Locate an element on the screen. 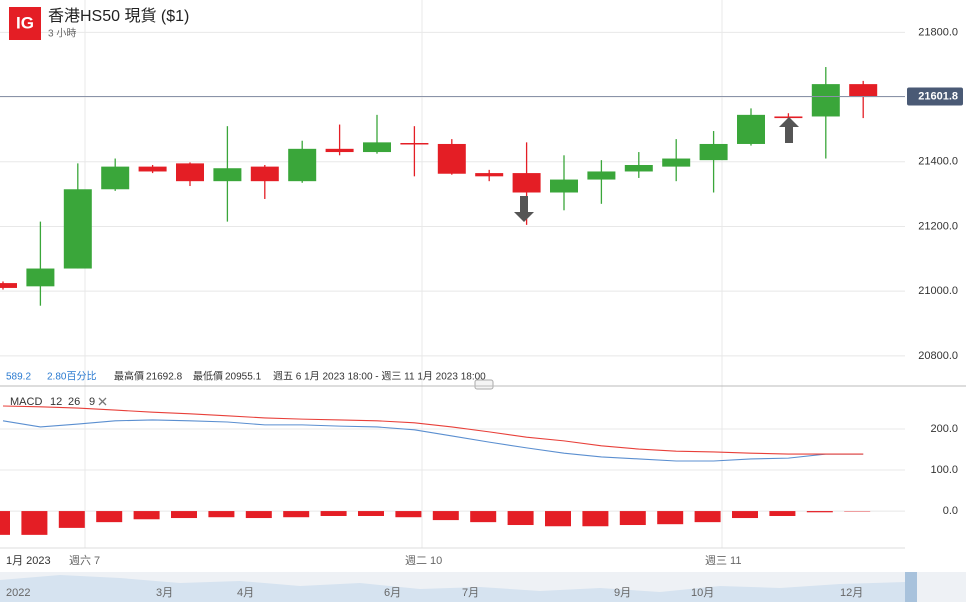 The height and width of the screenshot is (602, 966). time-label: 週二 10 is located at coordinates (423, 560).